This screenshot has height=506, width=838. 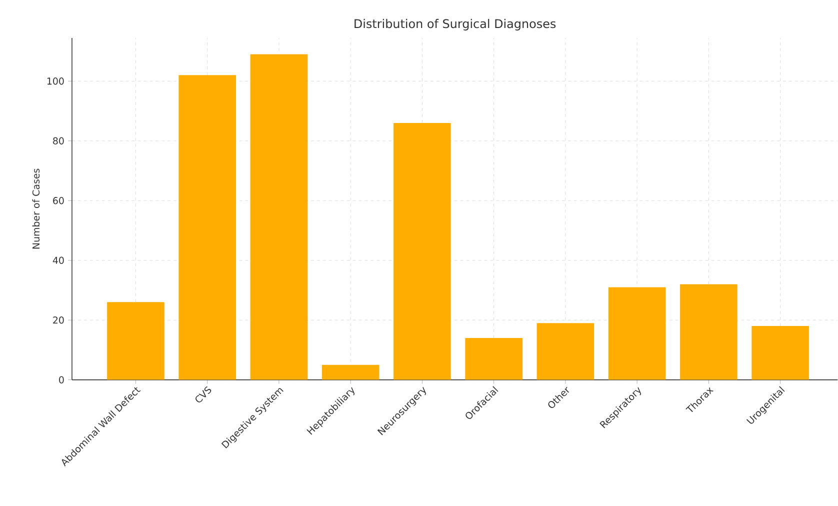 What do you see at coordinates (58, 141) in the screenshot?
I see `y-tick-label: 80` at bounding box center [58, 141].